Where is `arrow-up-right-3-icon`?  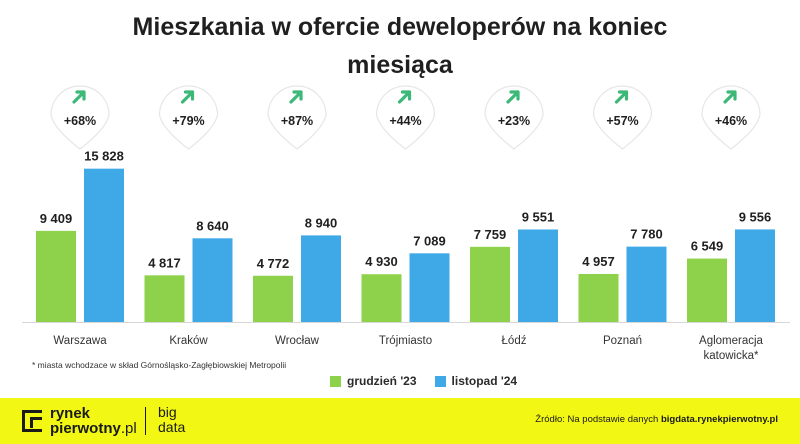
arrow-up-right-3-icon is located at coordinates (296, 97).